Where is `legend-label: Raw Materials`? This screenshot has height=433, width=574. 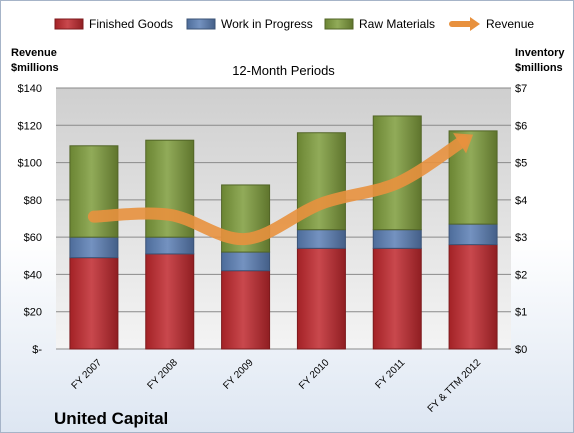
legend-label: Raw Materials is located at coordinates (397, 24).